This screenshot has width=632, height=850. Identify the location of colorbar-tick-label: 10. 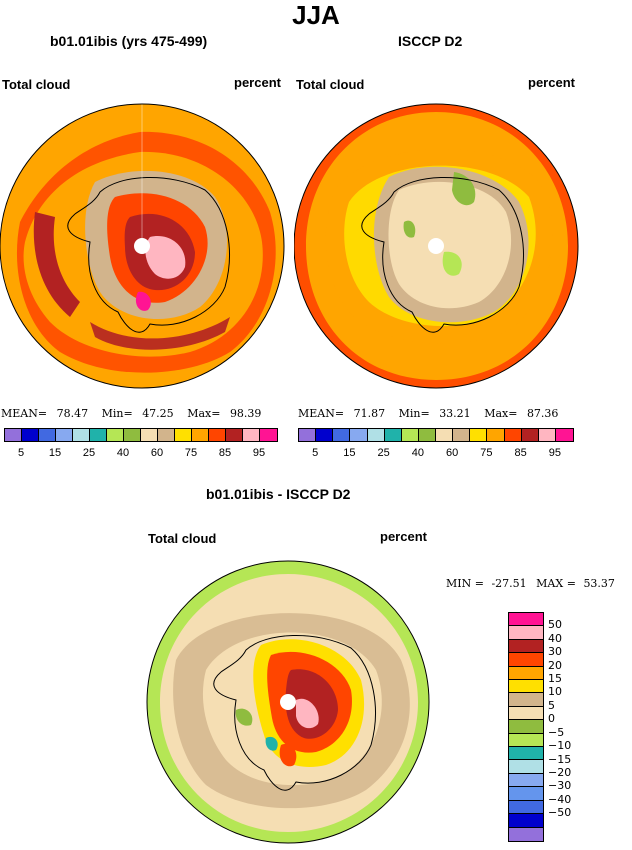
(555, 692).